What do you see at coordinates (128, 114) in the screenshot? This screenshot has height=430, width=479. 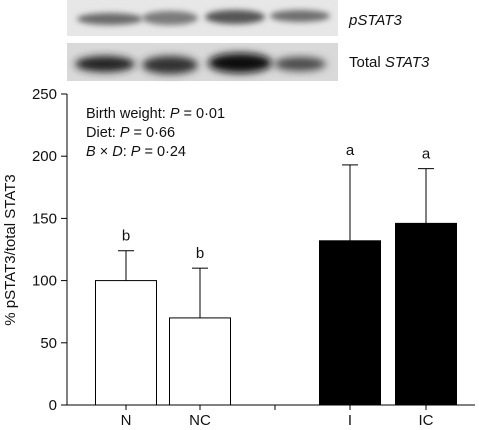 I see `stat-birth-weight-prefix: Birth weight:` at bounding box center [128, 114].